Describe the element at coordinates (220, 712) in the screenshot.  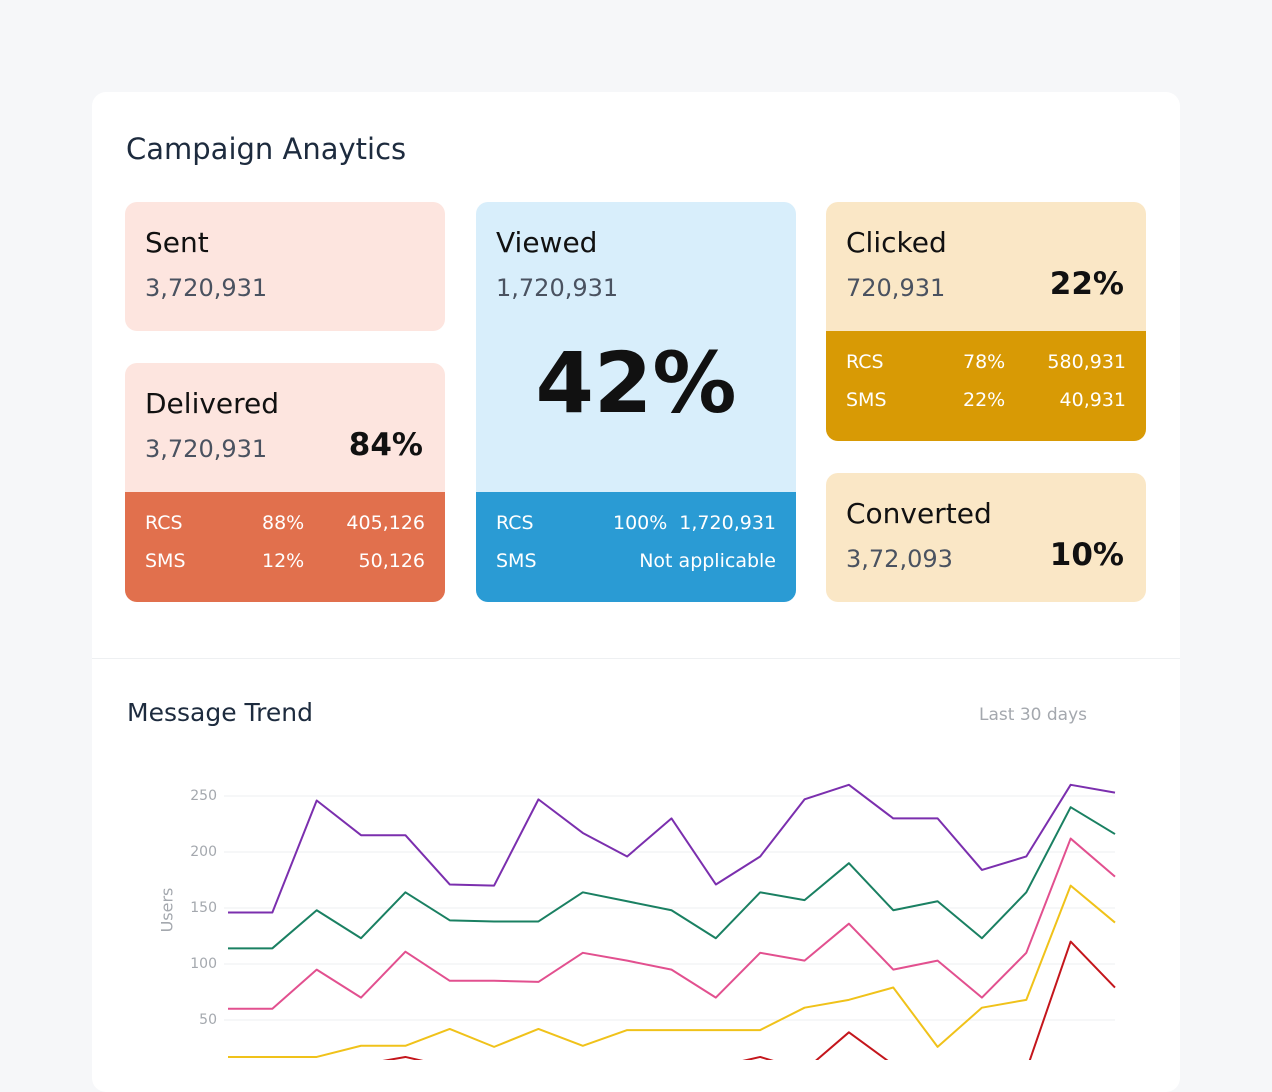
I see `section-title: Message Trend` at that location.